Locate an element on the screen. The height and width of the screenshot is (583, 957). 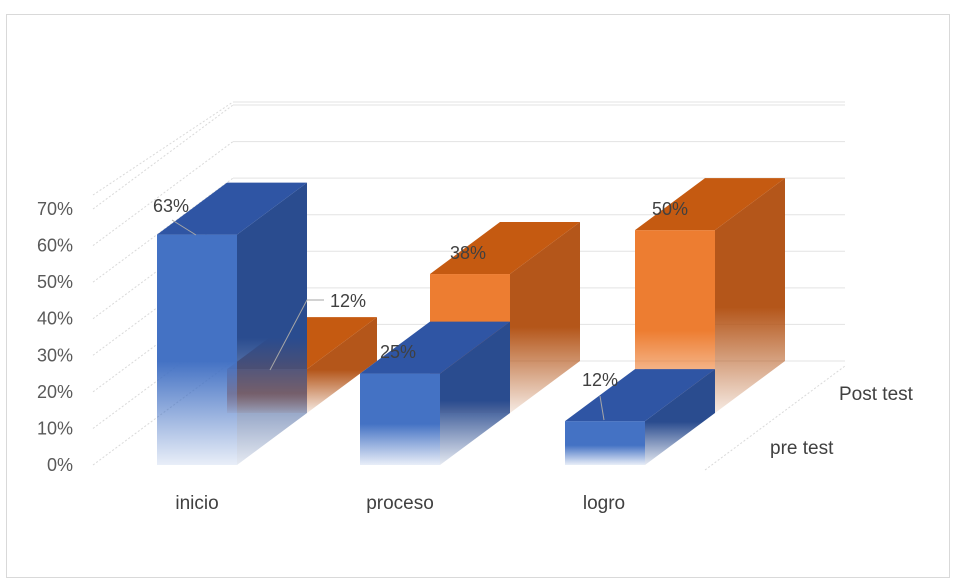
bar-pre-test-proceso is located at coordinates (435, 393).